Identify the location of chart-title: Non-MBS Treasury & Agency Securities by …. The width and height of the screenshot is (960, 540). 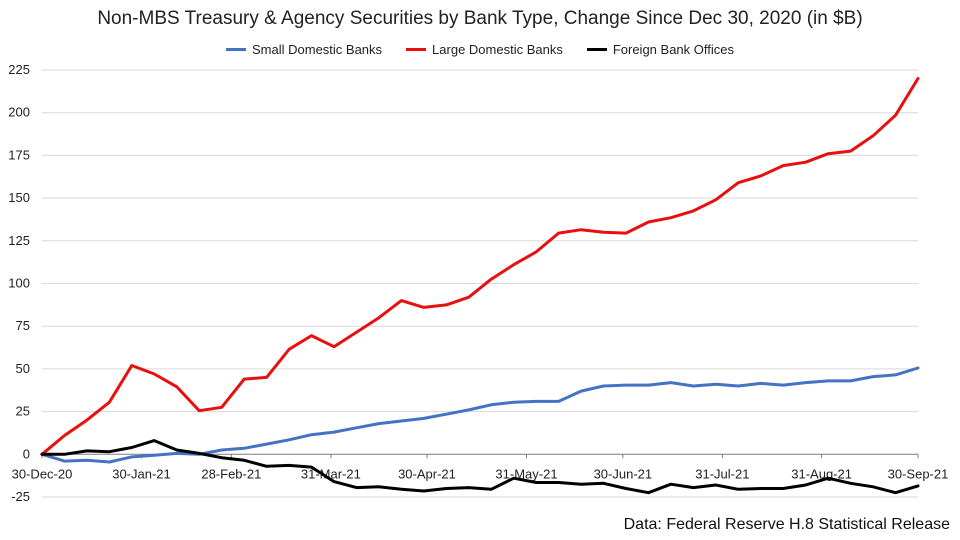
(480, 18).